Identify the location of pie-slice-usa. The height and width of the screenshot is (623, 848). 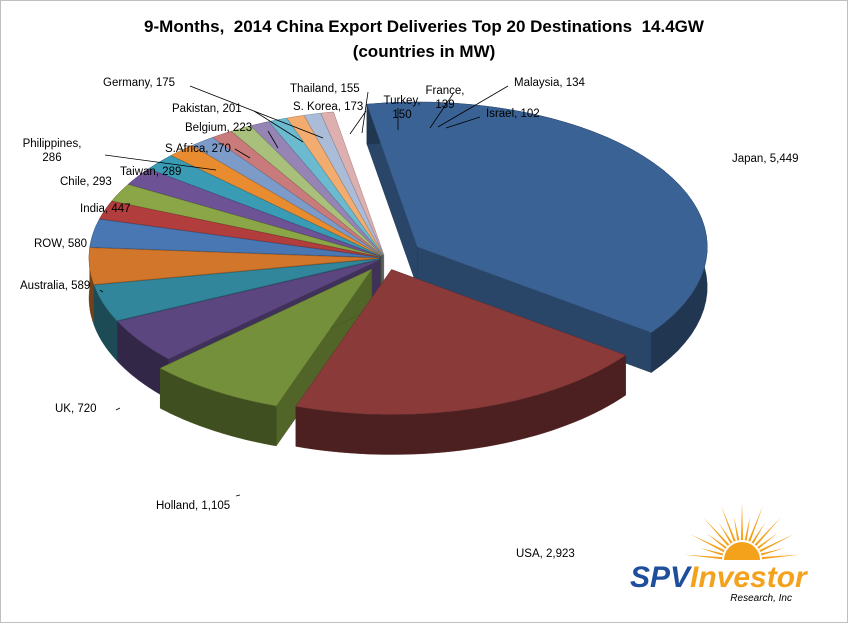
(461, 361).